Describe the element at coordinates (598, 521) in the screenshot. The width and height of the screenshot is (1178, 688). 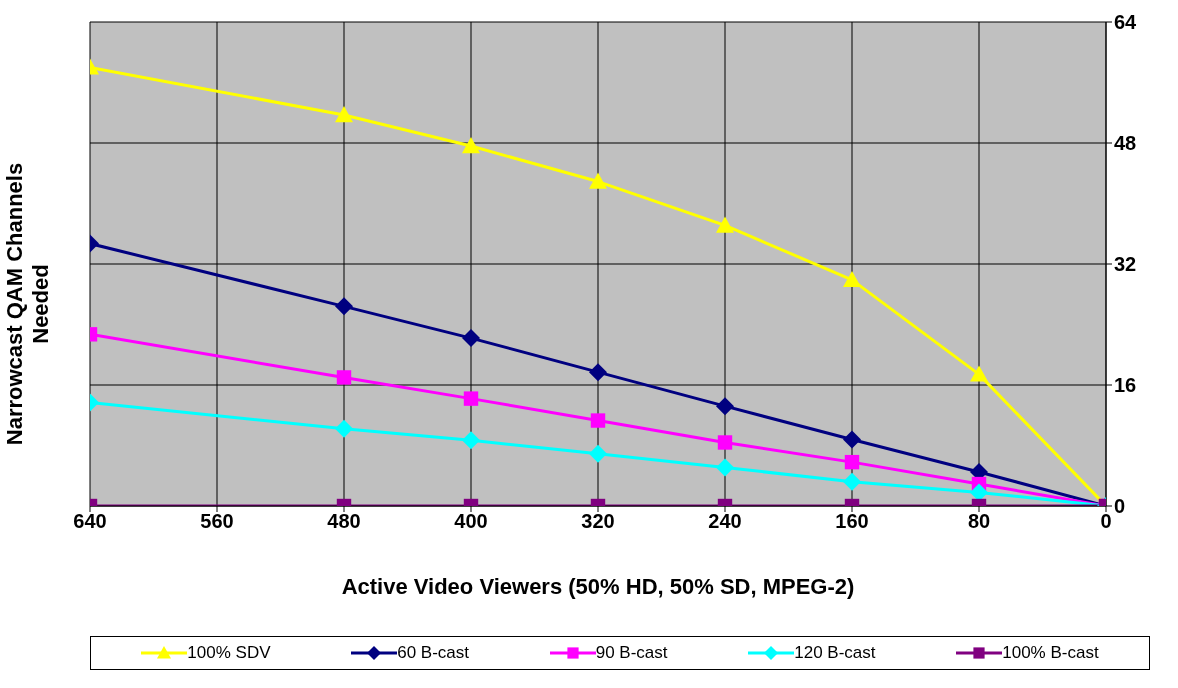
I see `x-tick-label: 320` at that location.